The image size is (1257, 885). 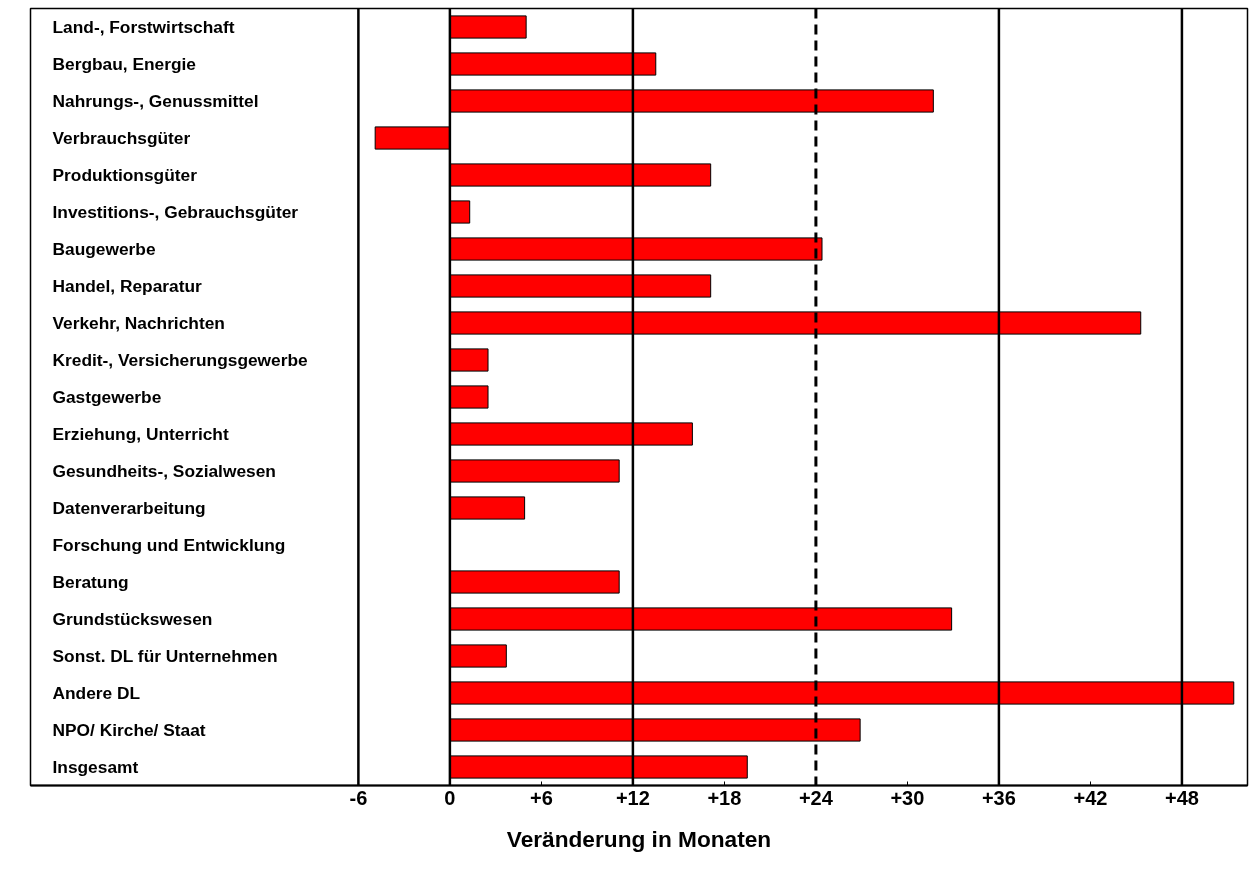 What do you see at coordinates (165, 656) in the screenshot?
I see `y-tick-label: Sonst. DL für Unternehmen` at bounding box center [165, 656].